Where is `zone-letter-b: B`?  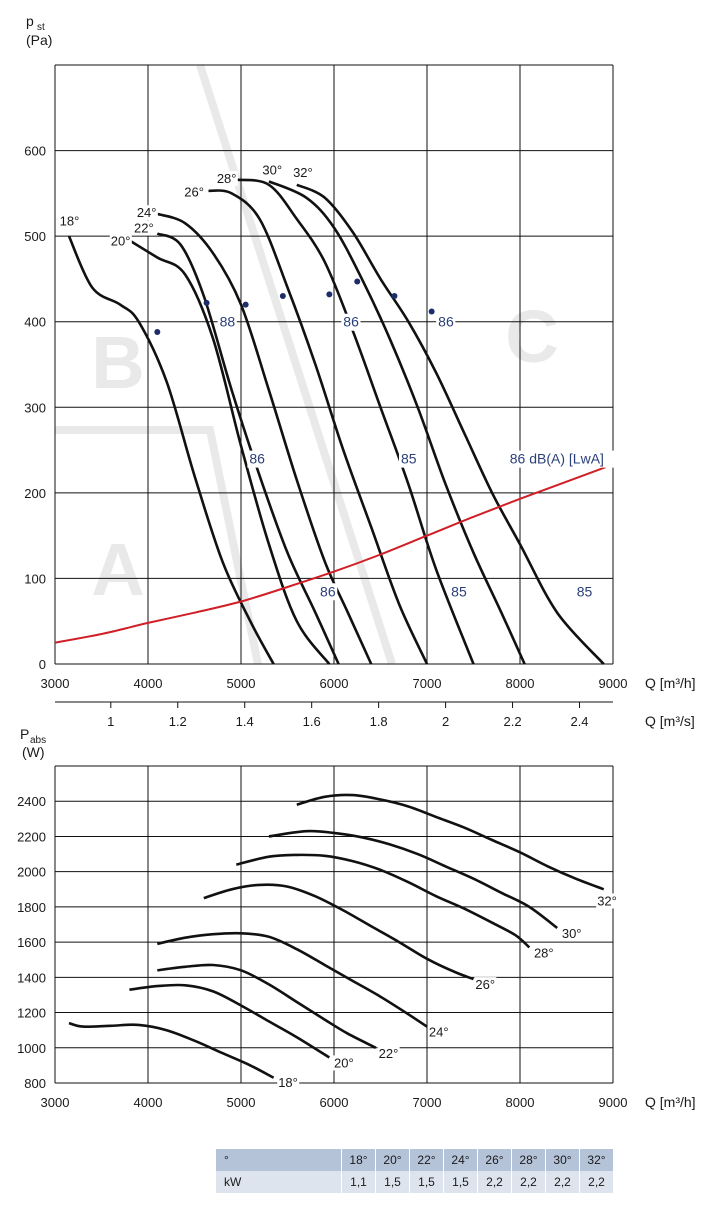
zone-letter-b: B is located at coordinates (117, 362).